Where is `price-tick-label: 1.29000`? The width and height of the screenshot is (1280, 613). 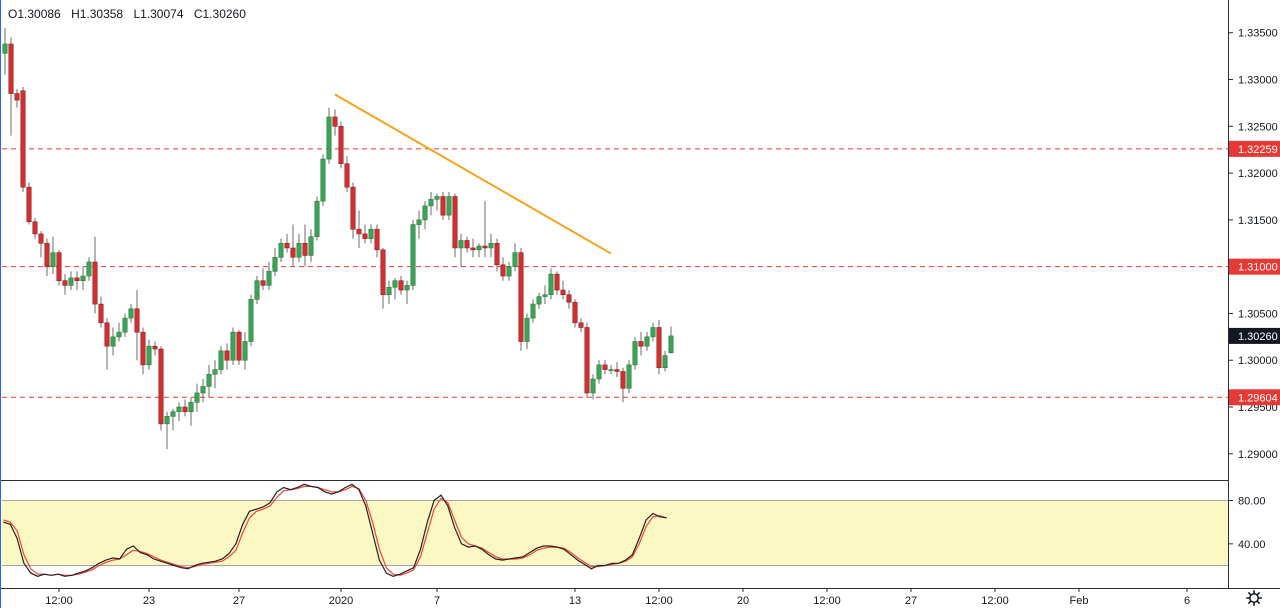
price-tick-label: 1.29000 is located at coordinates (1258, 455).